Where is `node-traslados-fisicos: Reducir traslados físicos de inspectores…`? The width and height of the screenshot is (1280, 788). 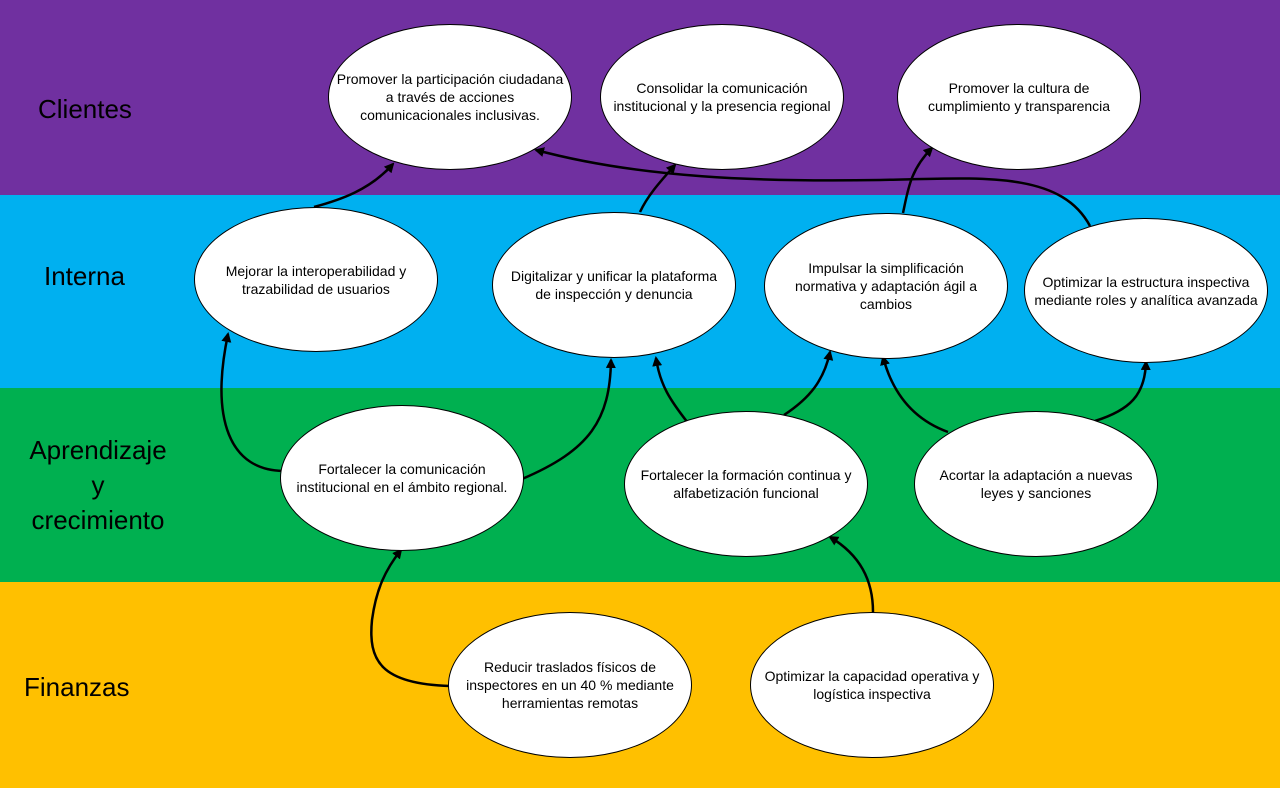
node-traslados-fisicos: Reducir traslados físicos de inspectores… is located at coordinates (570, 685).